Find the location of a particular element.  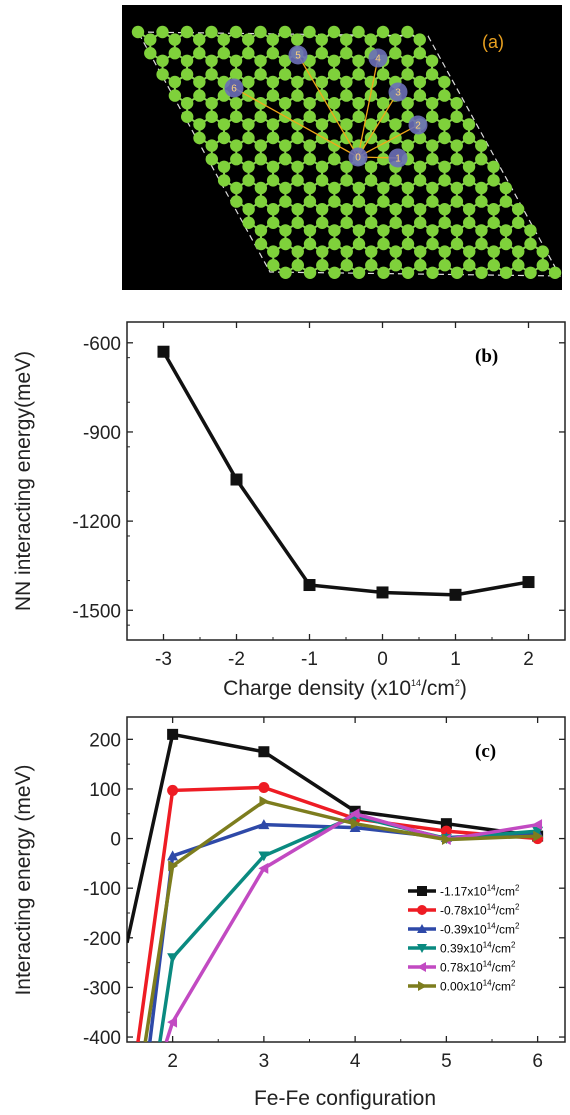

legend-label: -1.17x1014/cm2 is located at coordinates (480, 891).